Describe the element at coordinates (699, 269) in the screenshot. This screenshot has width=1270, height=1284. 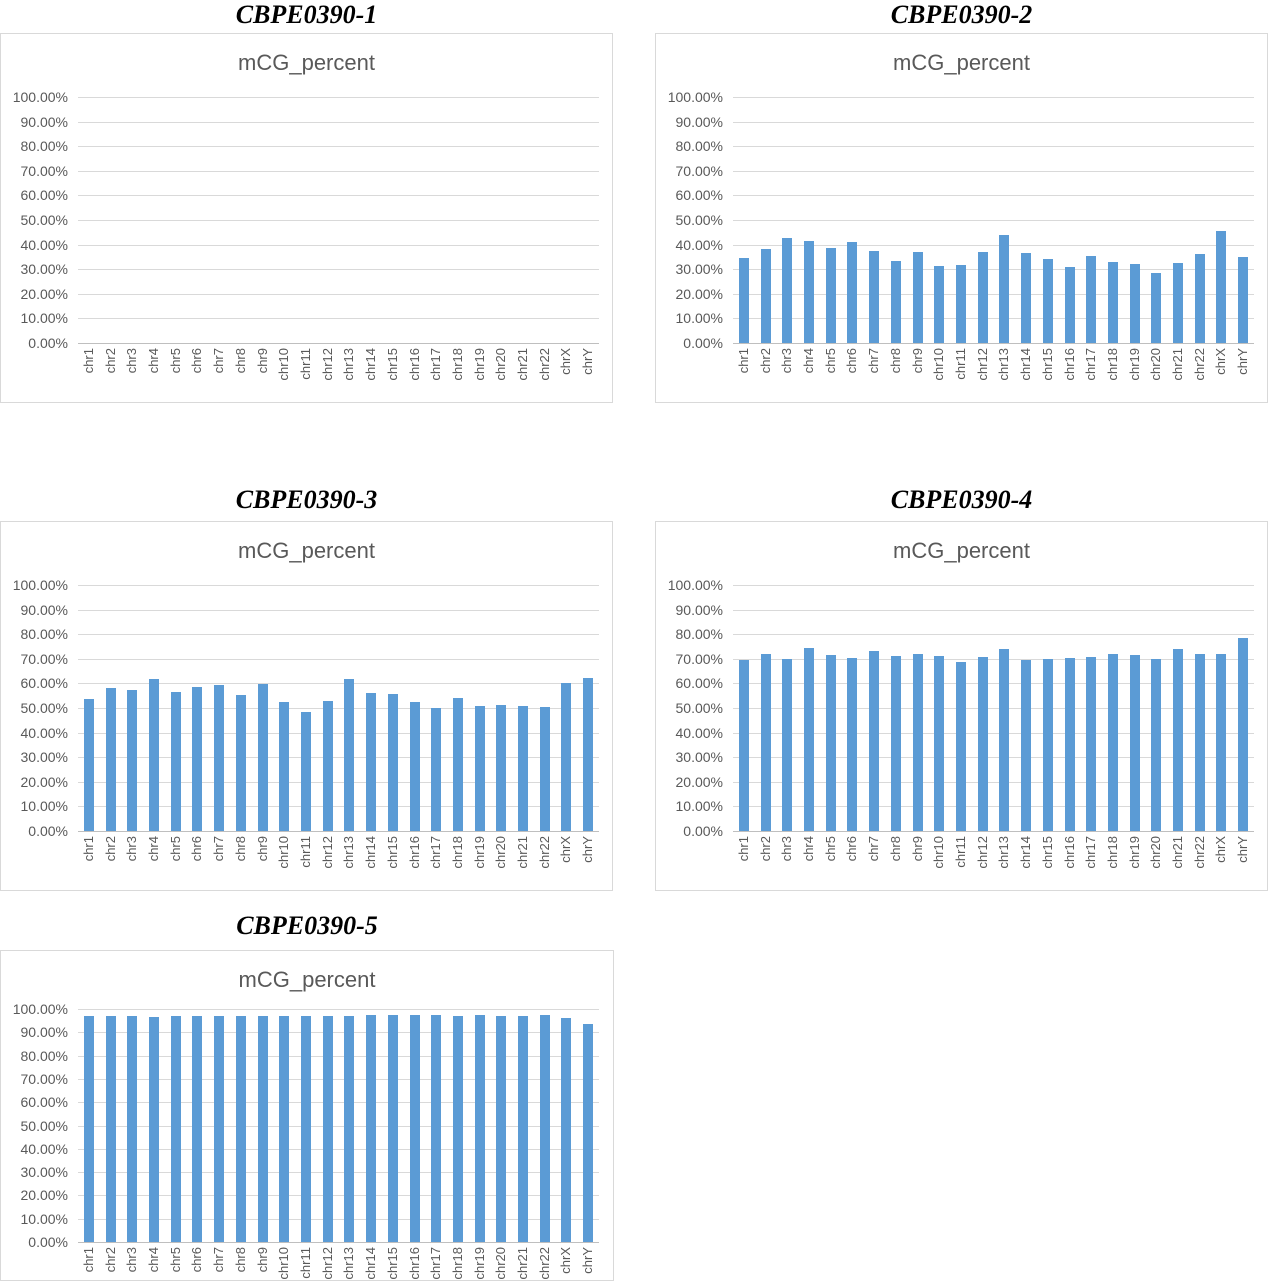
I see `y-tick-label: 30.00%` at that location.